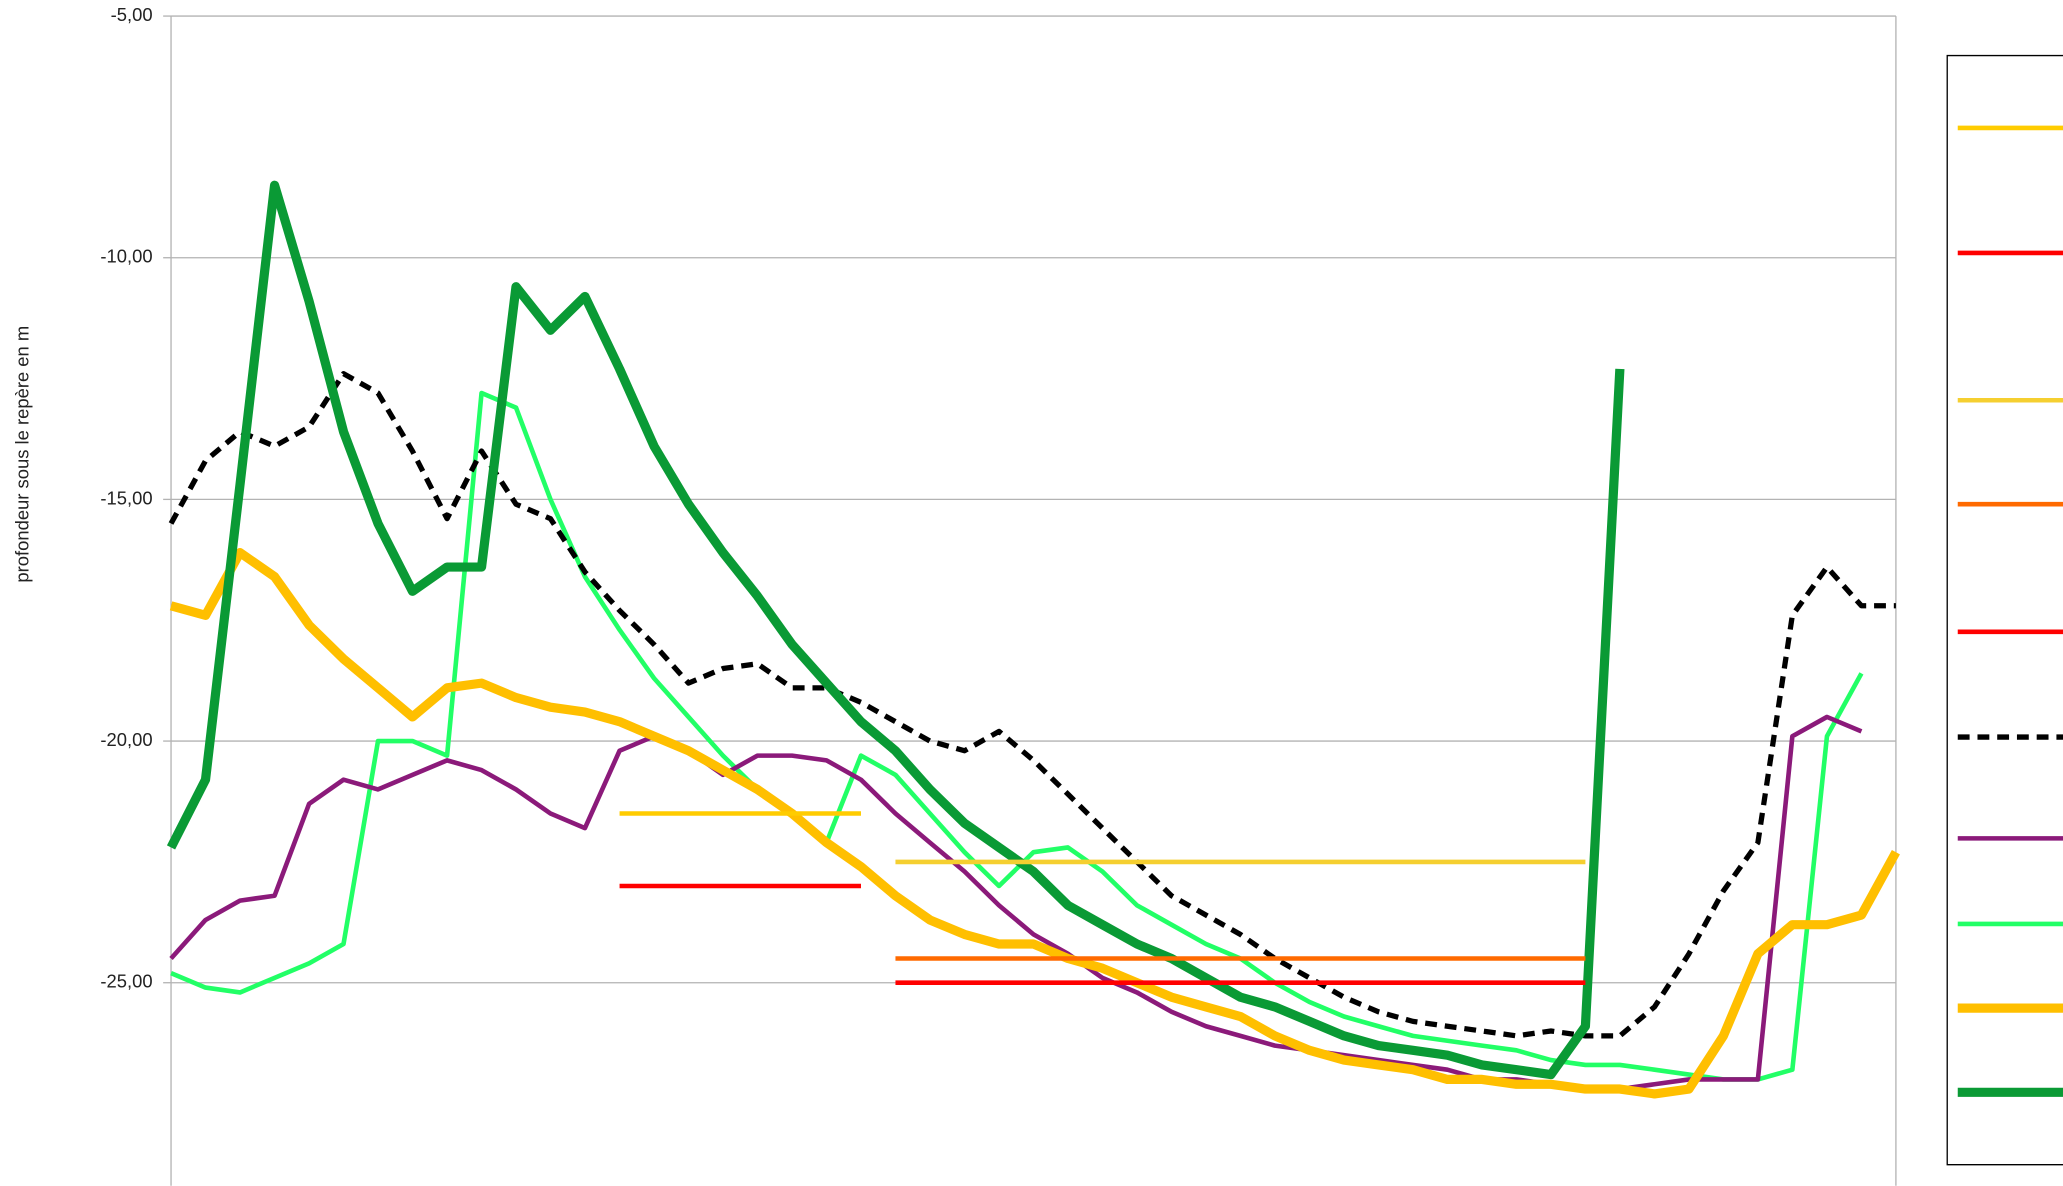  I want to click on y-tick-label: -25,00, so click(126, 981).